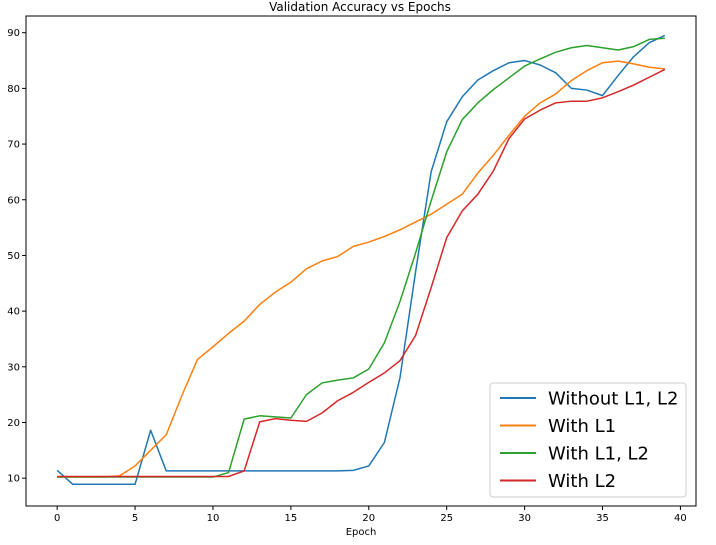  What do you see at coordinates (291, 518) in the screenshot?
I see `x-tick-label: 15` at bounding box center [291, 518].